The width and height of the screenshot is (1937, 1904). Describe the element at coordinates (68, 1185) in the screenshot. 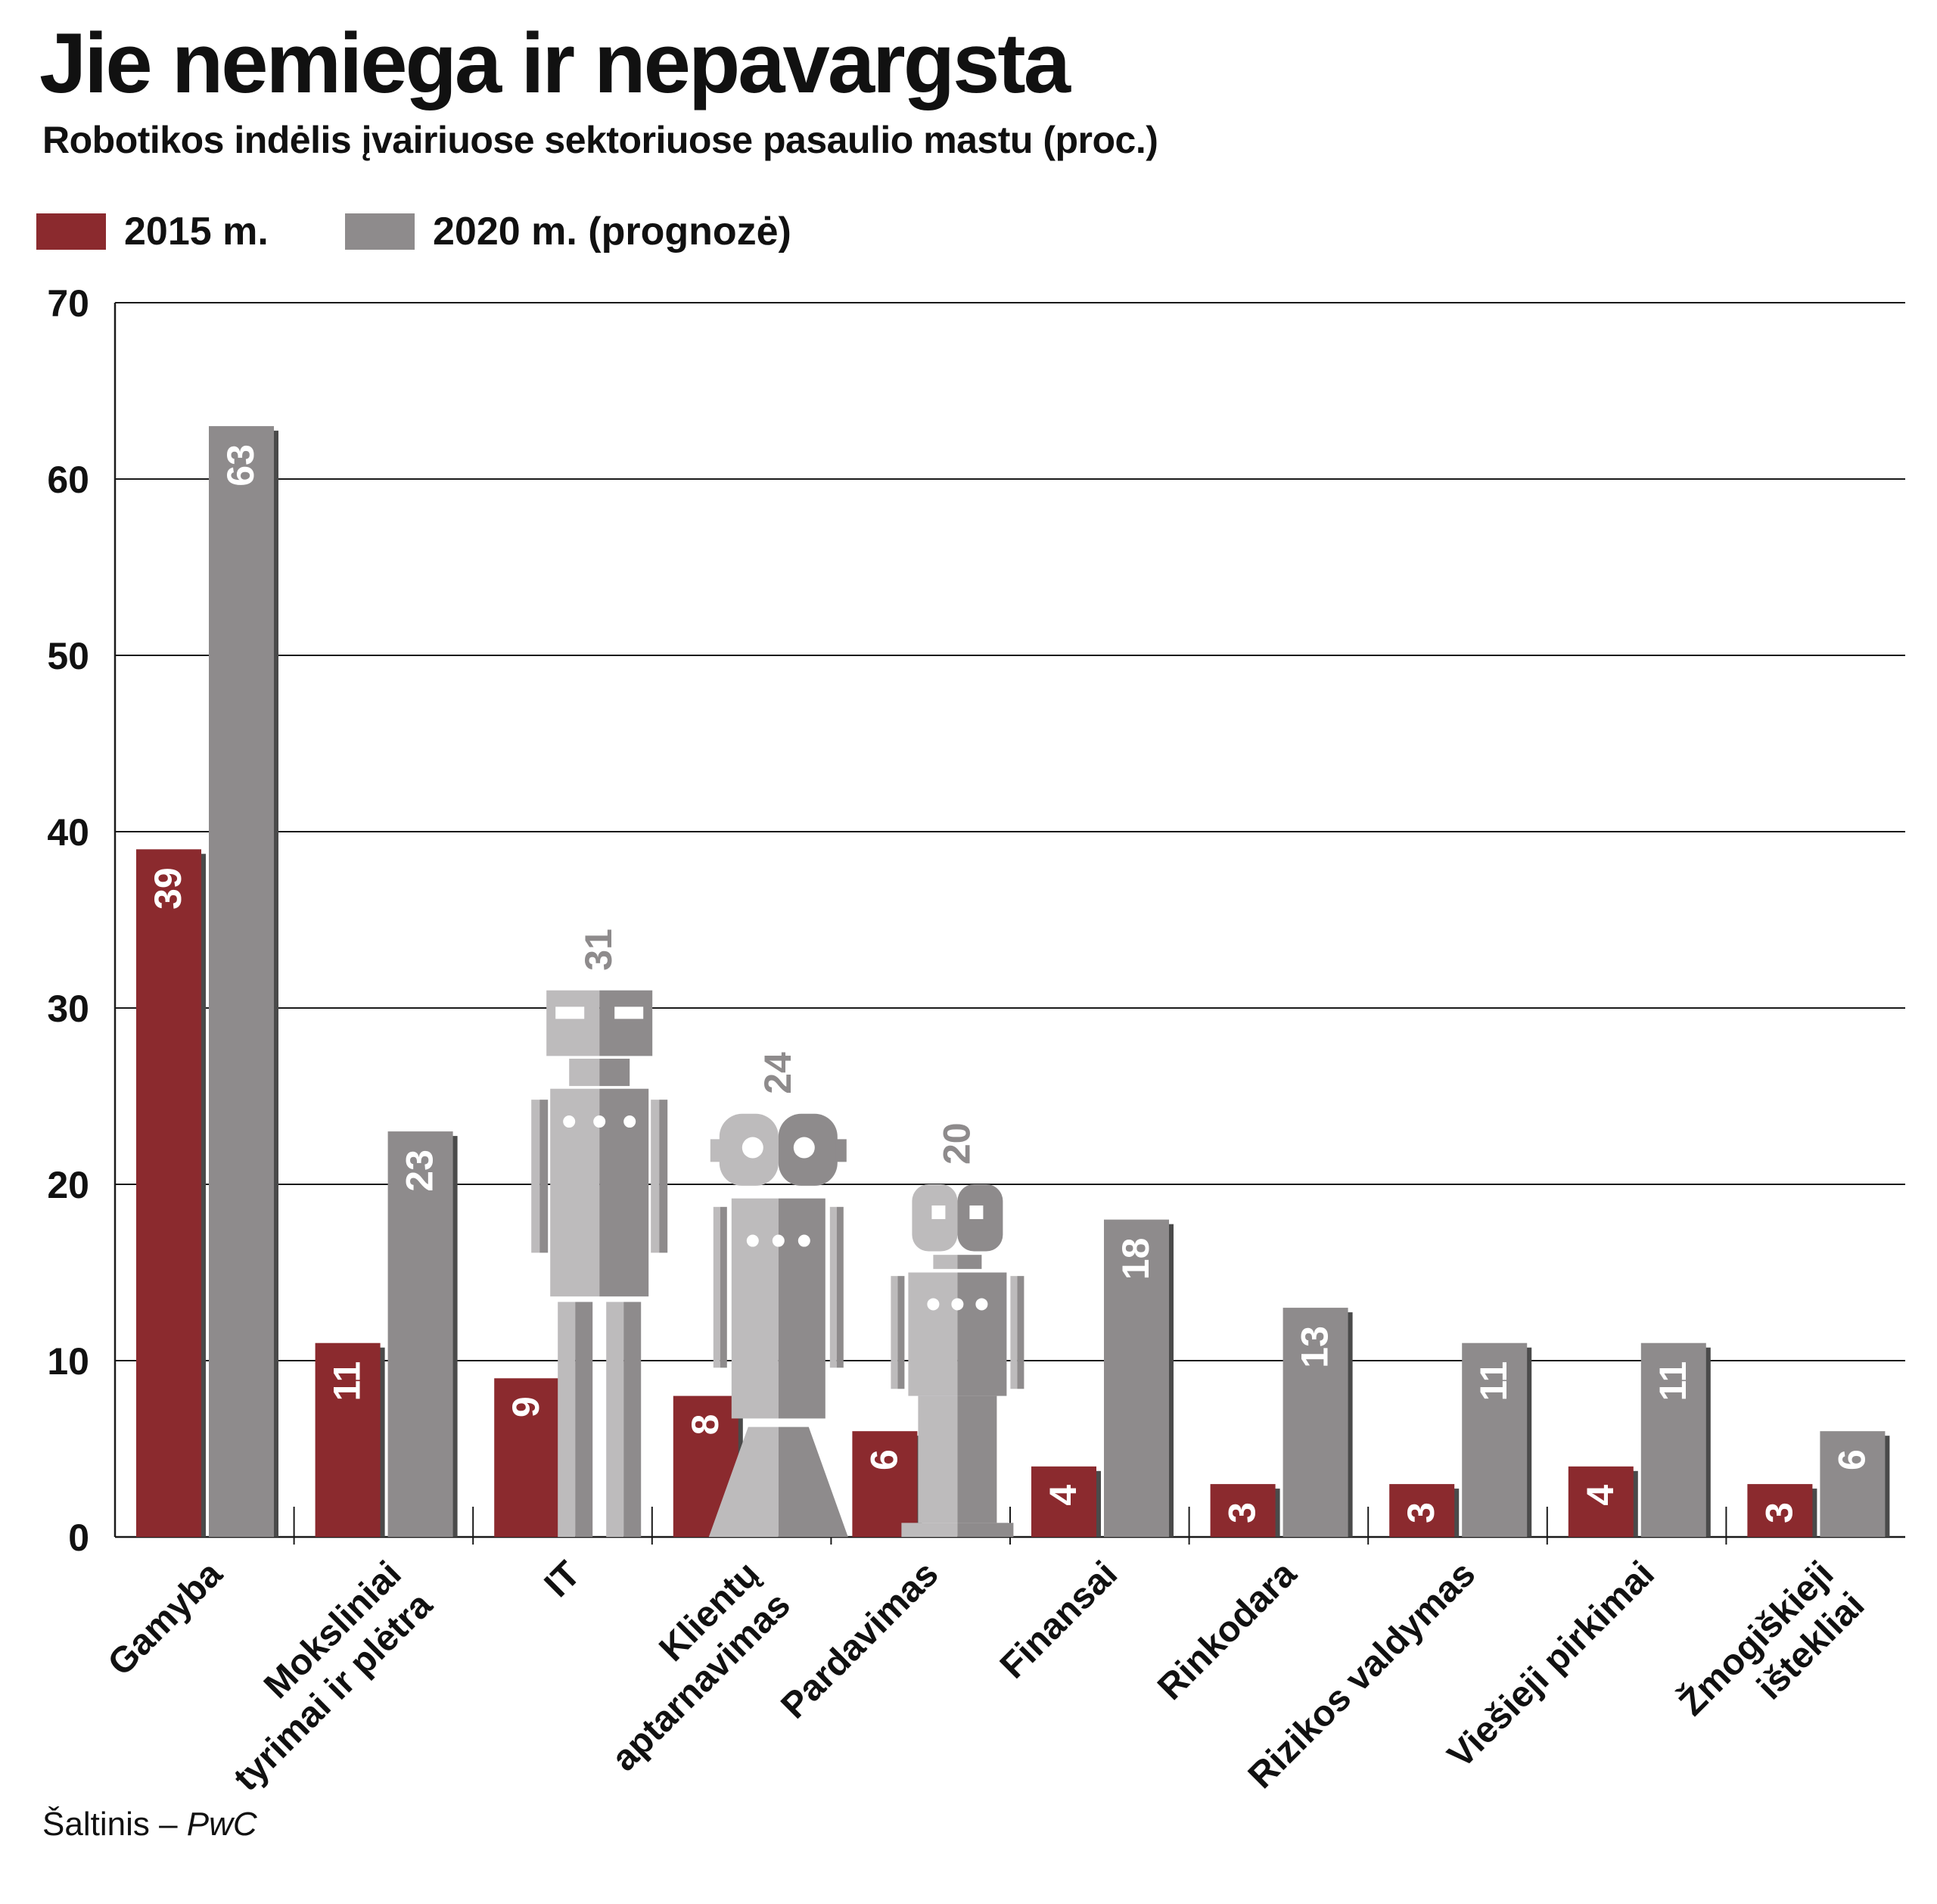

I see `y-tick-label-20: 20` at that location.